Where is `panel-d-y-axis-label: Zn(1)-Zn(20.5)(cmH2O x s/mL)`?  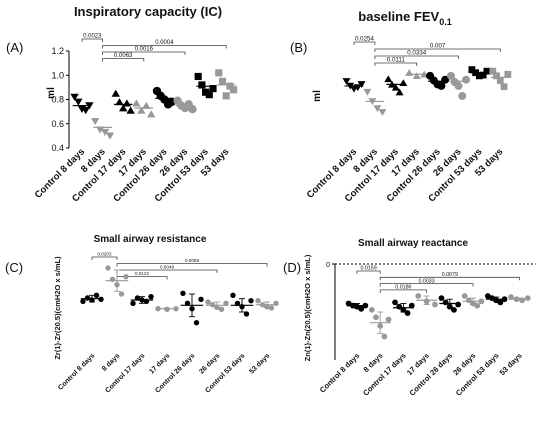
panel-d-y-axis-label: Zn(1)-Zn(20.5)(cmH2O x s/mL) is located at coordinates (307, 307).